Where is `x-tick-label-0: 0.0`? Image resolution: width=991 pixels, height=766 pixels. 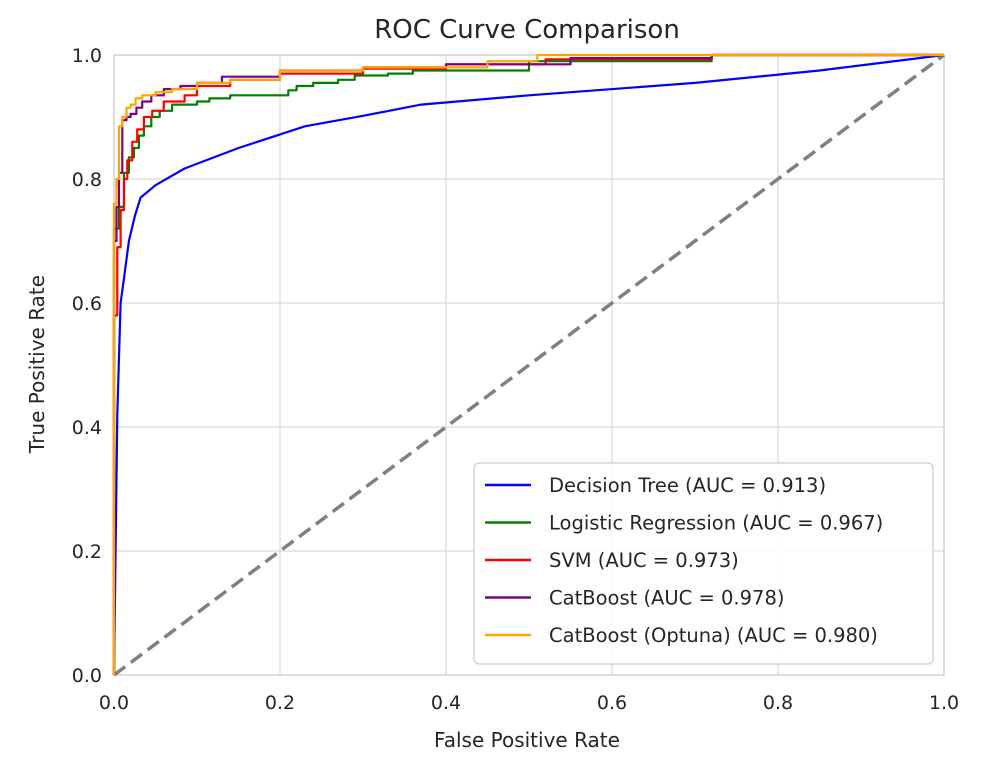
x-tick-label-0: 0.0 is located at coordinates (114, 703).